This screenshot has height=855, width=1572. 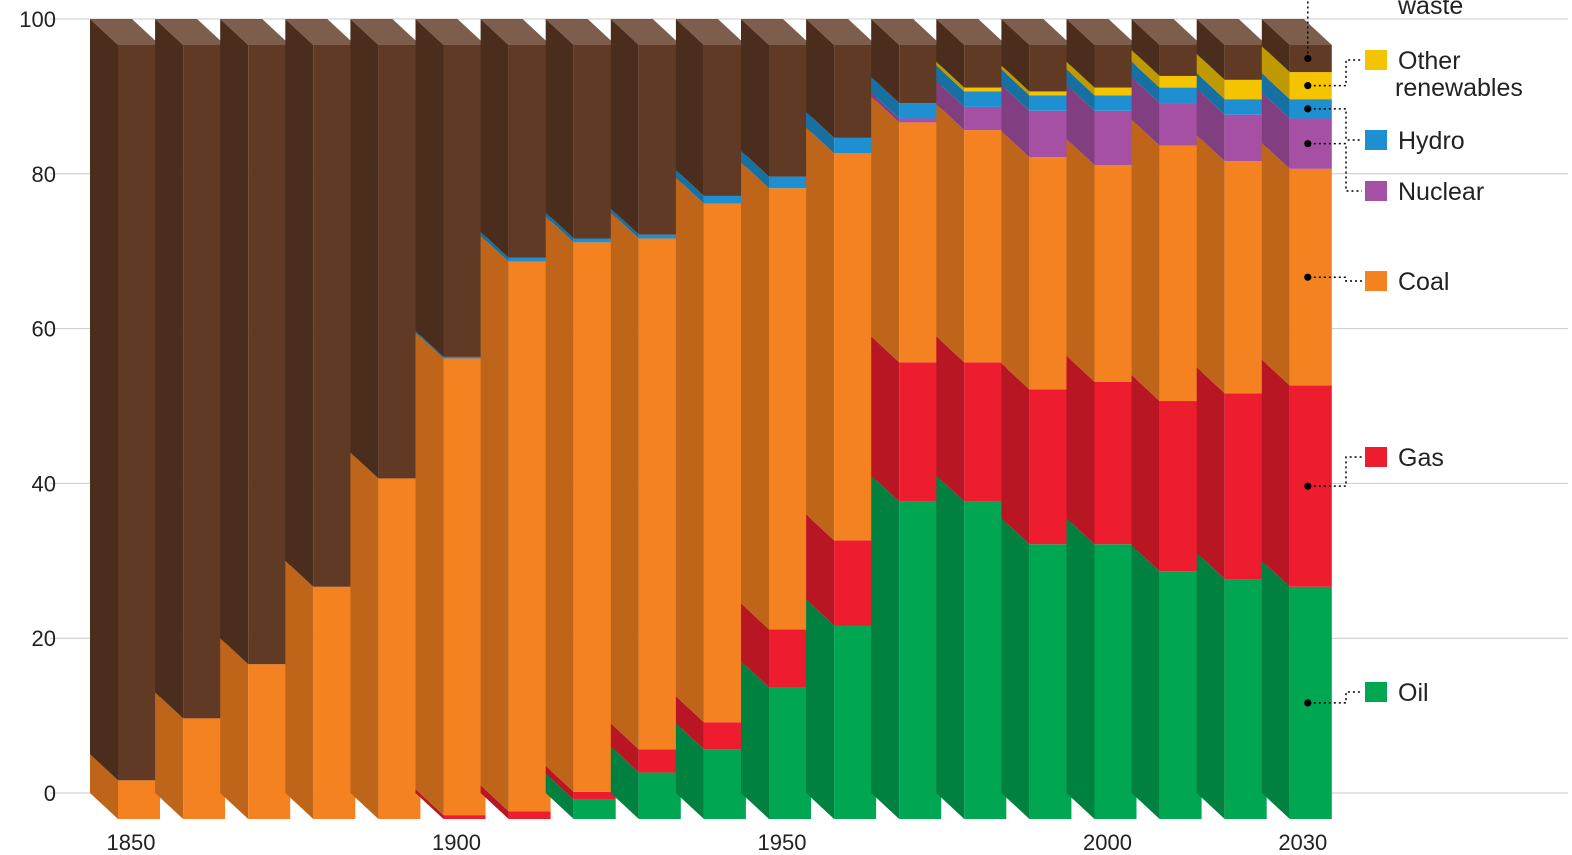 What do you see at coordinates (1441, 192) in the screenshot?
I see `legend-label-nuclear: Nuclear` at bounding box center [1441, 192].